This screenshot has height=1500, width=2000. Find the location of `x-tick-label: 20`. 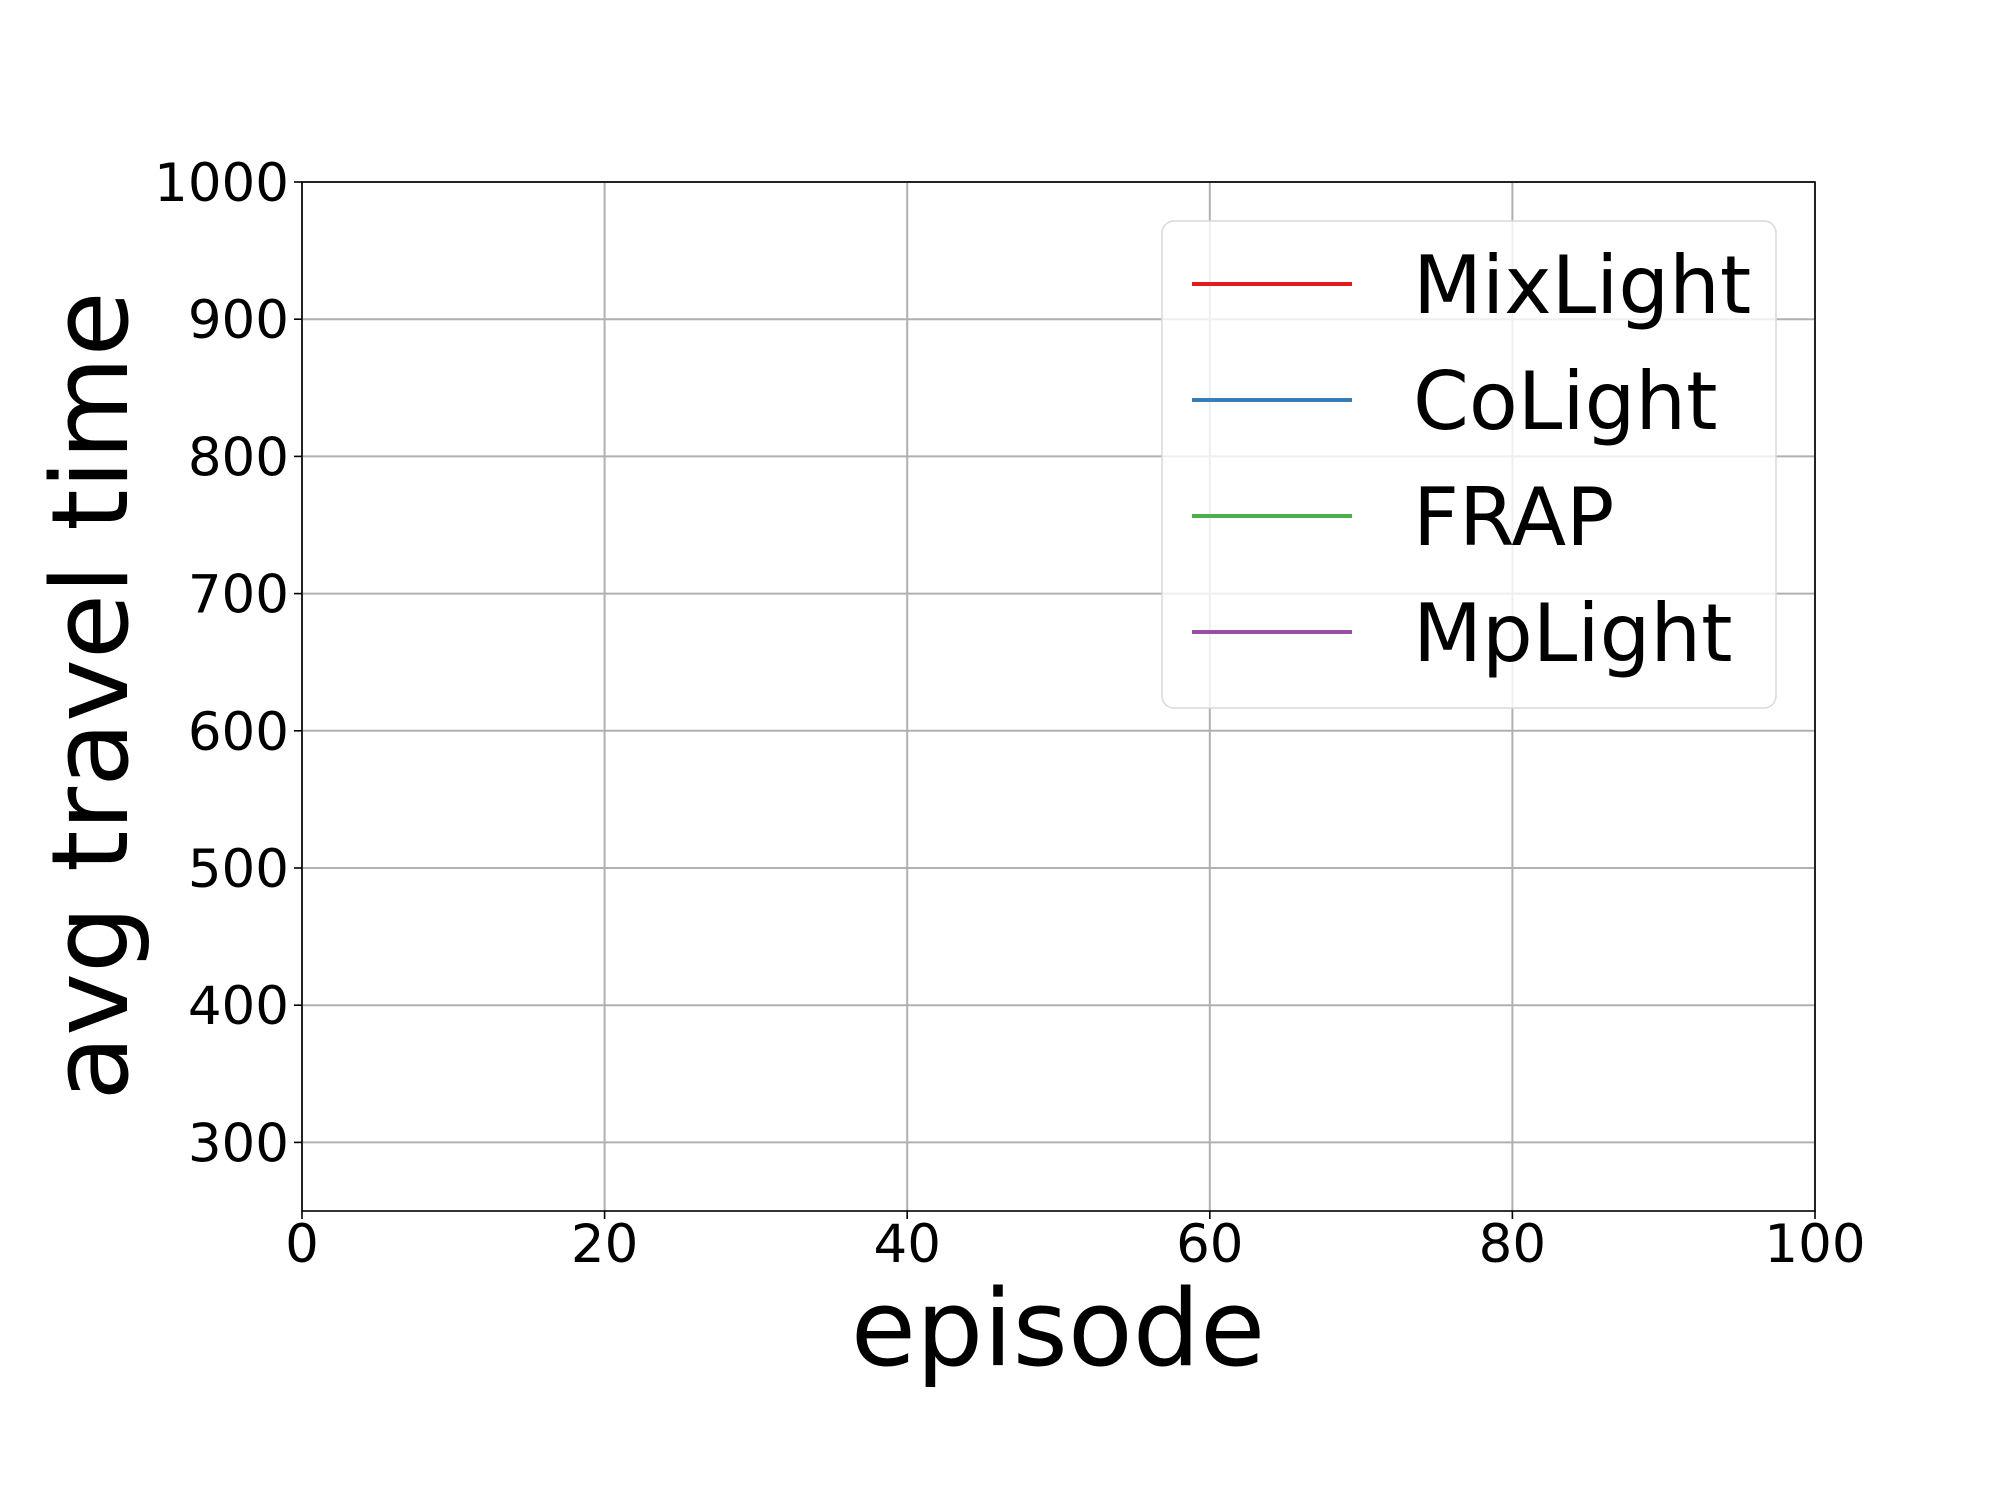

x-tick-label: 20 is located at coordinates (604, 1244).